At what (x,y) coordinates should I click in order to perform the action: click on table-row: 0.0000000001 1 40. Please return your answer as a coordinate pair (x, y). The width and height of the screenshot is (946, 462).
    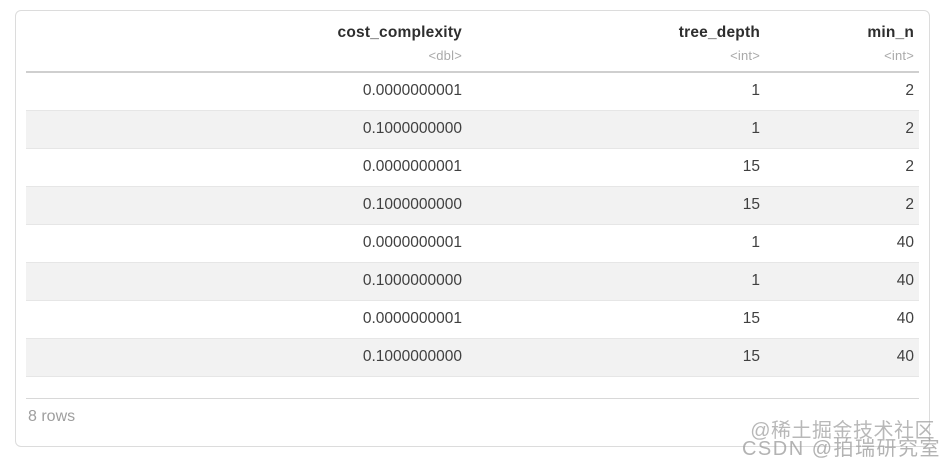
    Looking at the image, I should click on (472, 243).